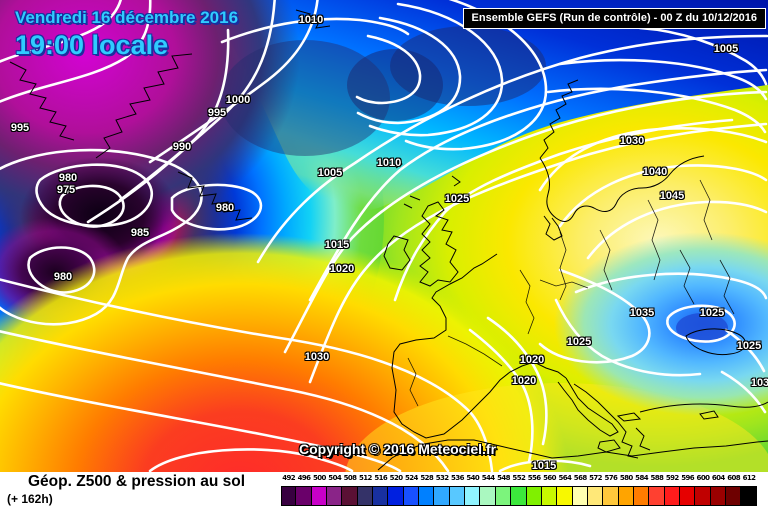 Image resolution: width=768 pixels, height=512 pixels. Describe the element at coordinates (657, 478) in the screenshot. I see `legend-value: 588` at that location.